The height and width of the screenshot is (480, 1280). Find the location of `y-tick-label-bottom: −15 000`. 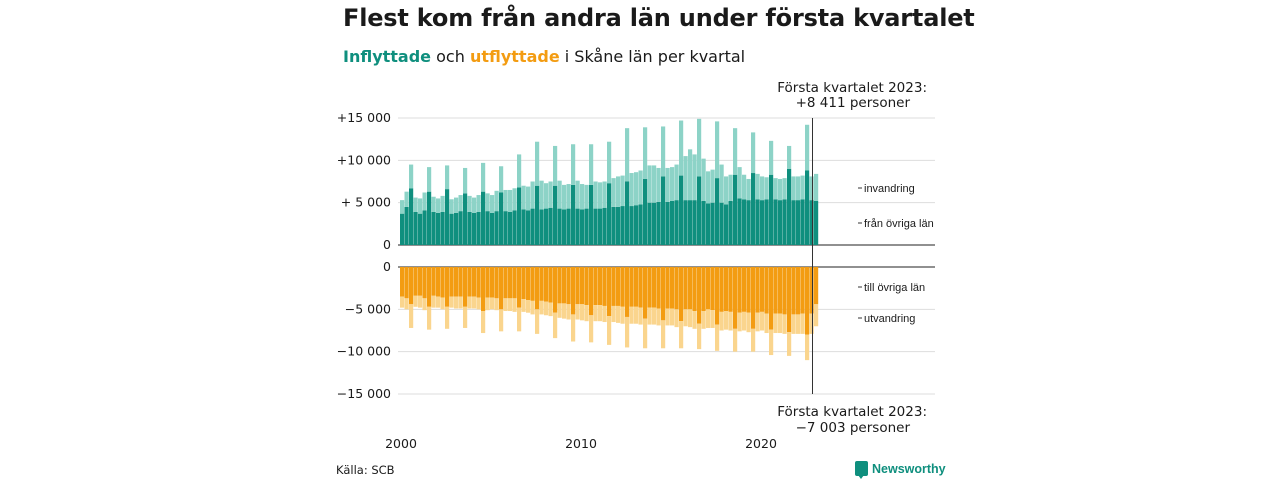

y-tick-label-bottom: −15 000 is located at coordinates (364, 393).